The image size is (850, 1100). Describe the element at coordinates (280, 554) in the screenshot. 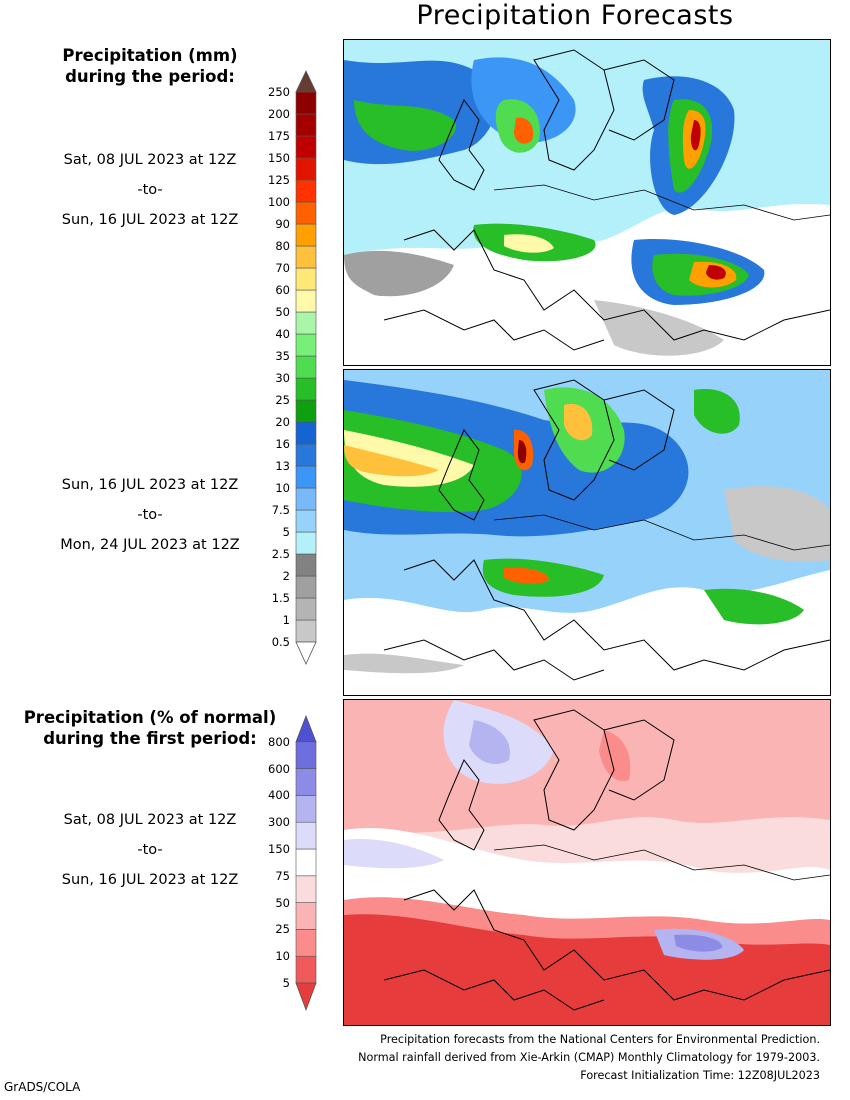

I see `colorbar-tick-label: 2.5` at that location.